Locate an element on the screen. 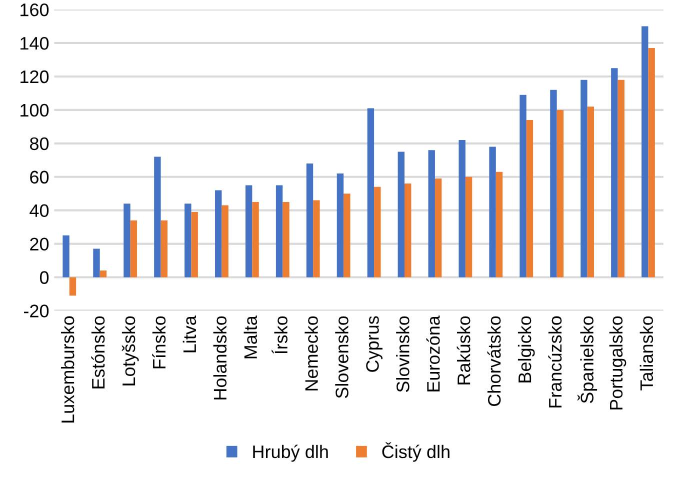 The width and height of the screenshot is (677, 478). x-tick-label: Malta is located at coordinates (251, 337).